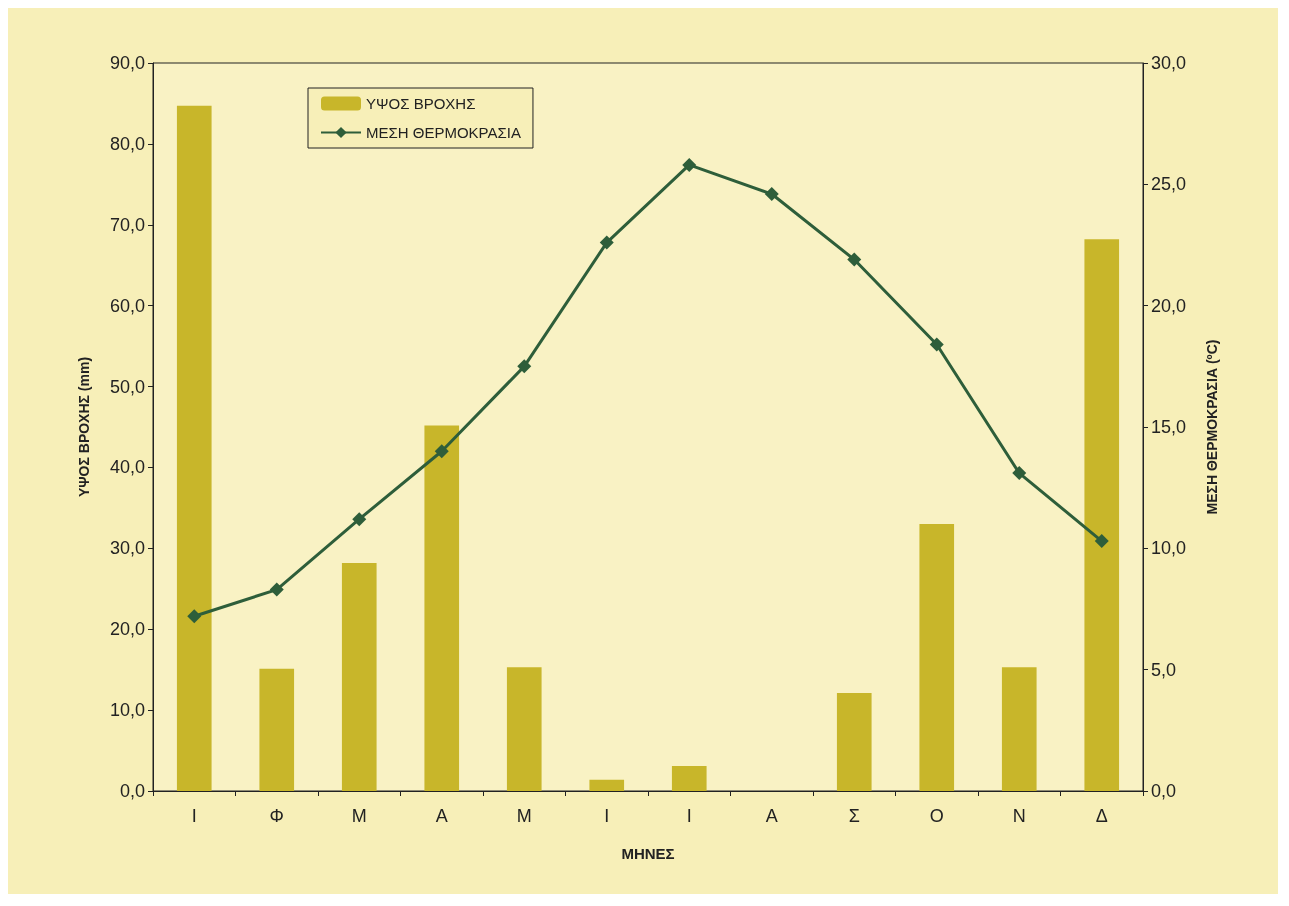 The height and width of the screenshot is (906, 1289). Describe the element at coordinates (421, 103) in the screenshot. I see `legend-label: ΥΨΟΣ ΒΡΟΧΗΣ` at that location.